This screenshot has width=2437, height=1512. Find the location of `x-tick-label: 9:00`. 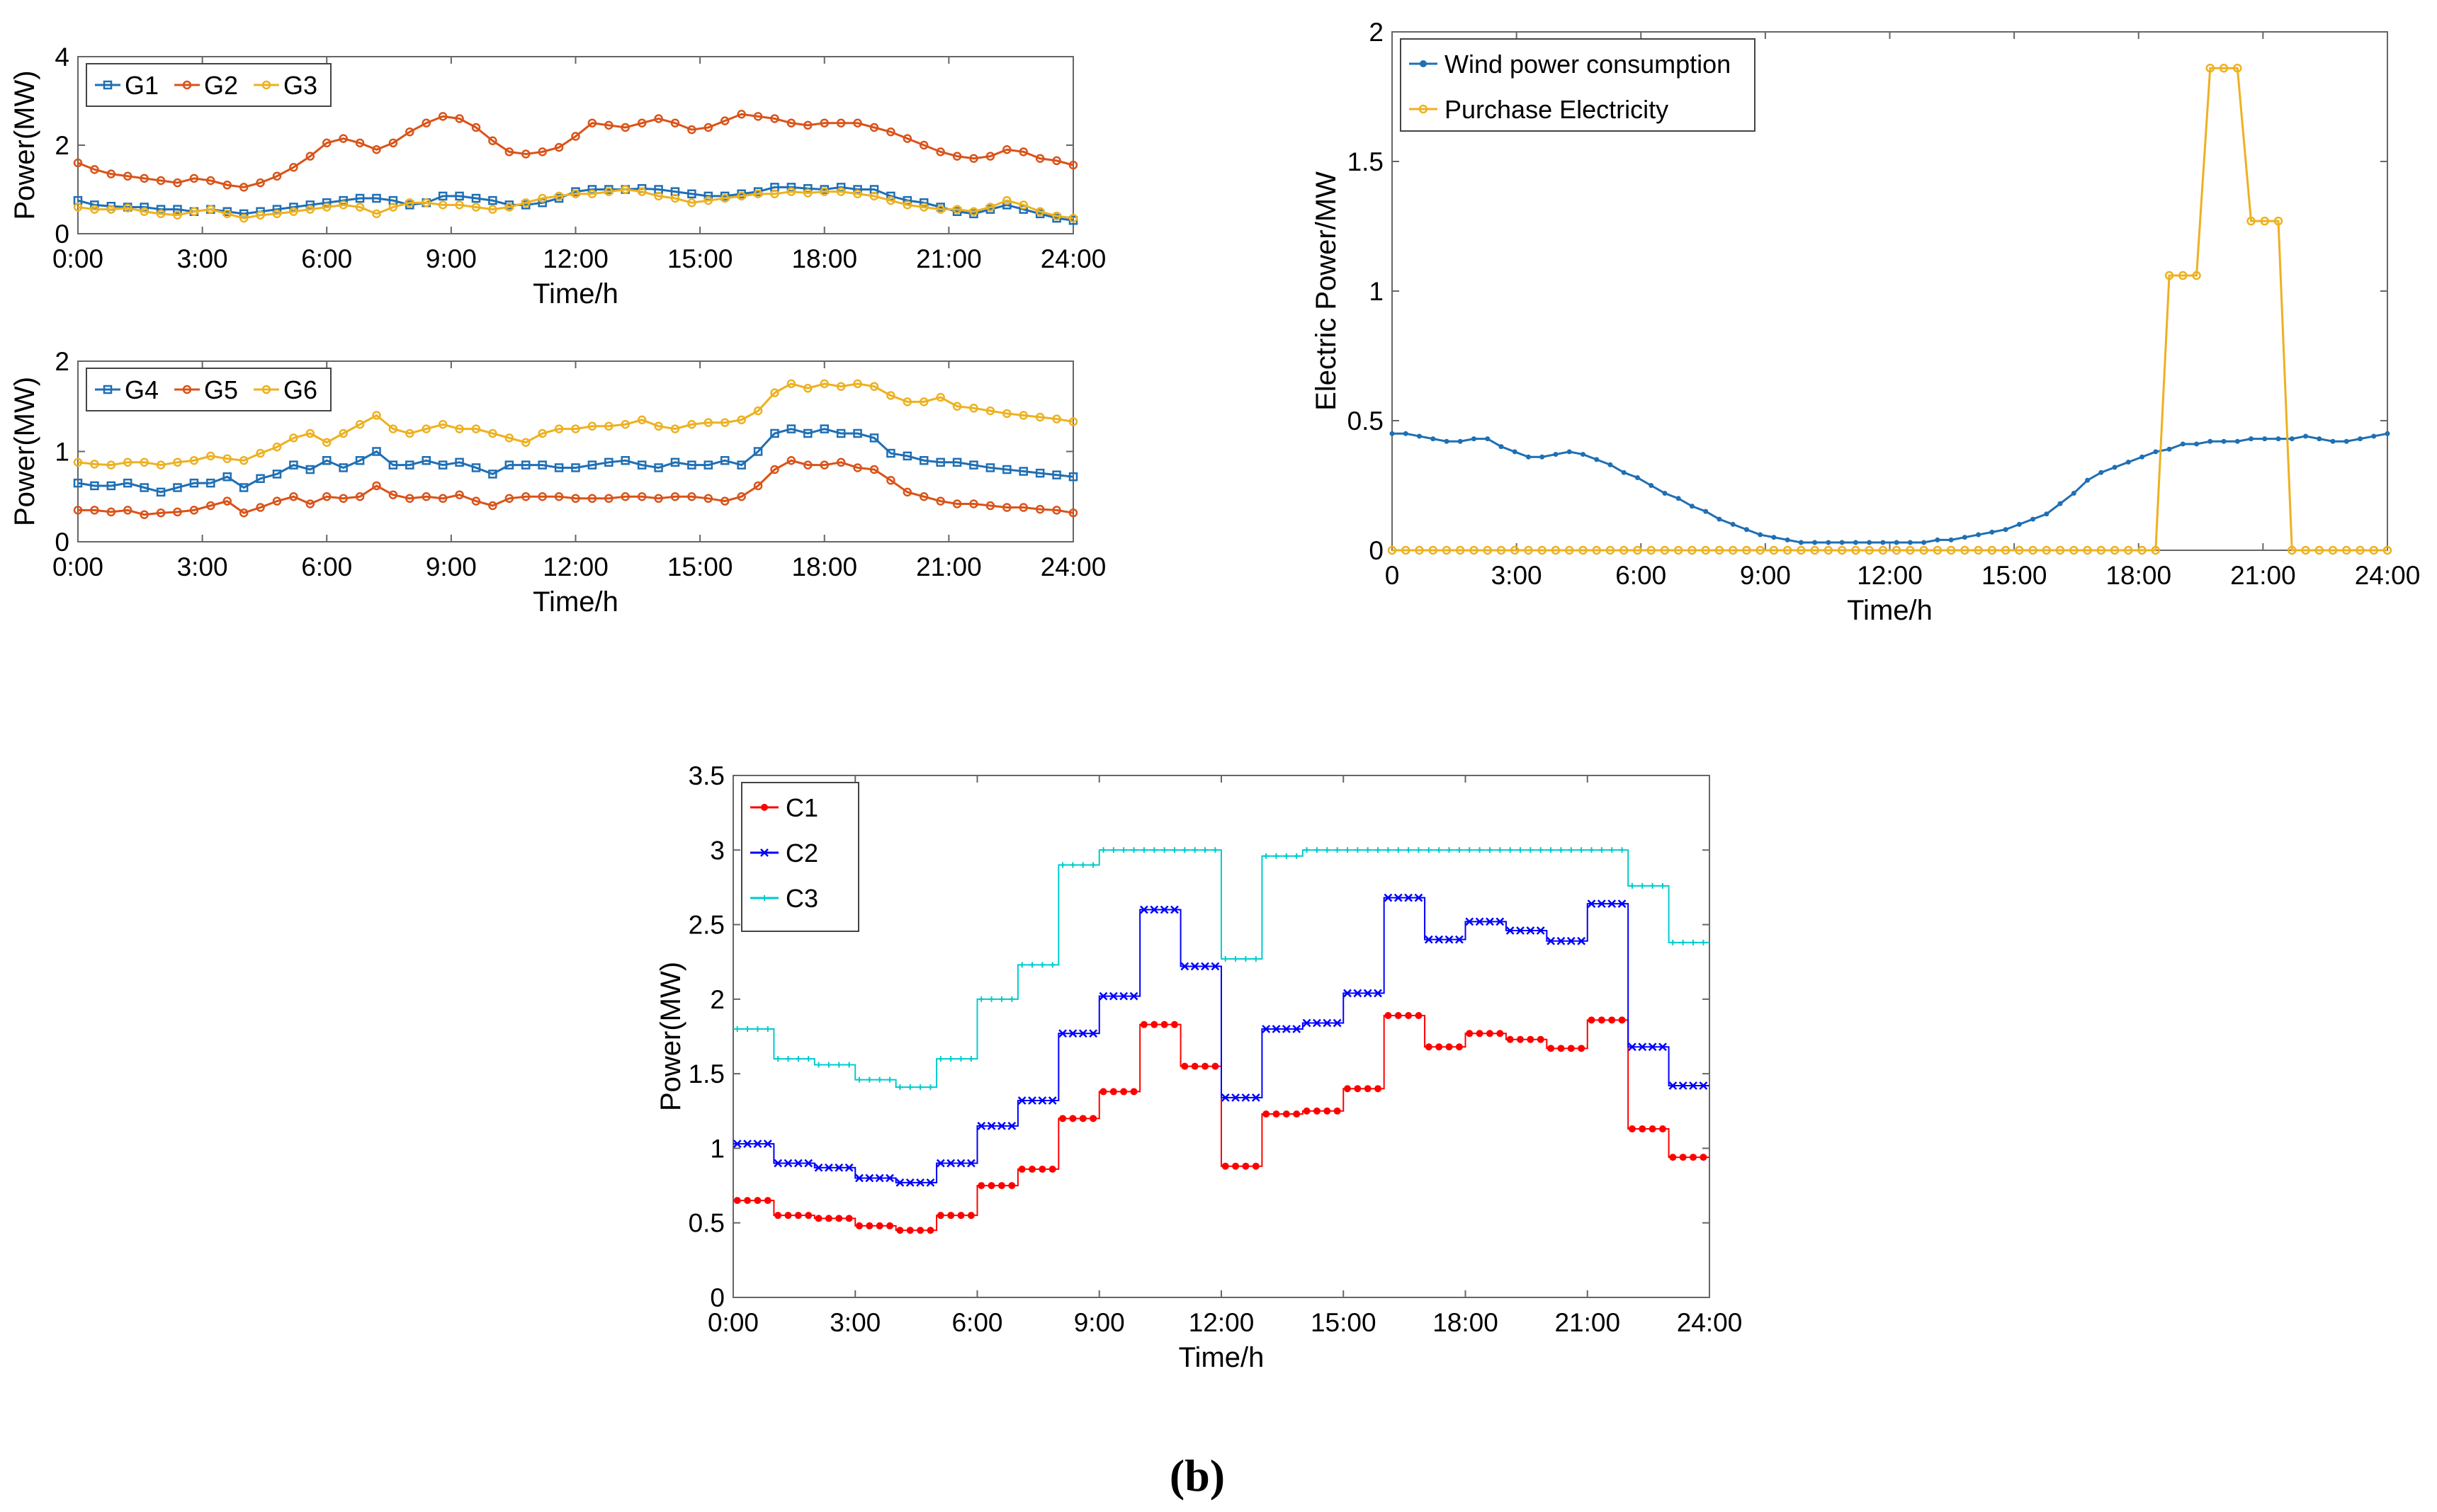

x-tick-label: 9:00 is located at coordinates (452, 566).